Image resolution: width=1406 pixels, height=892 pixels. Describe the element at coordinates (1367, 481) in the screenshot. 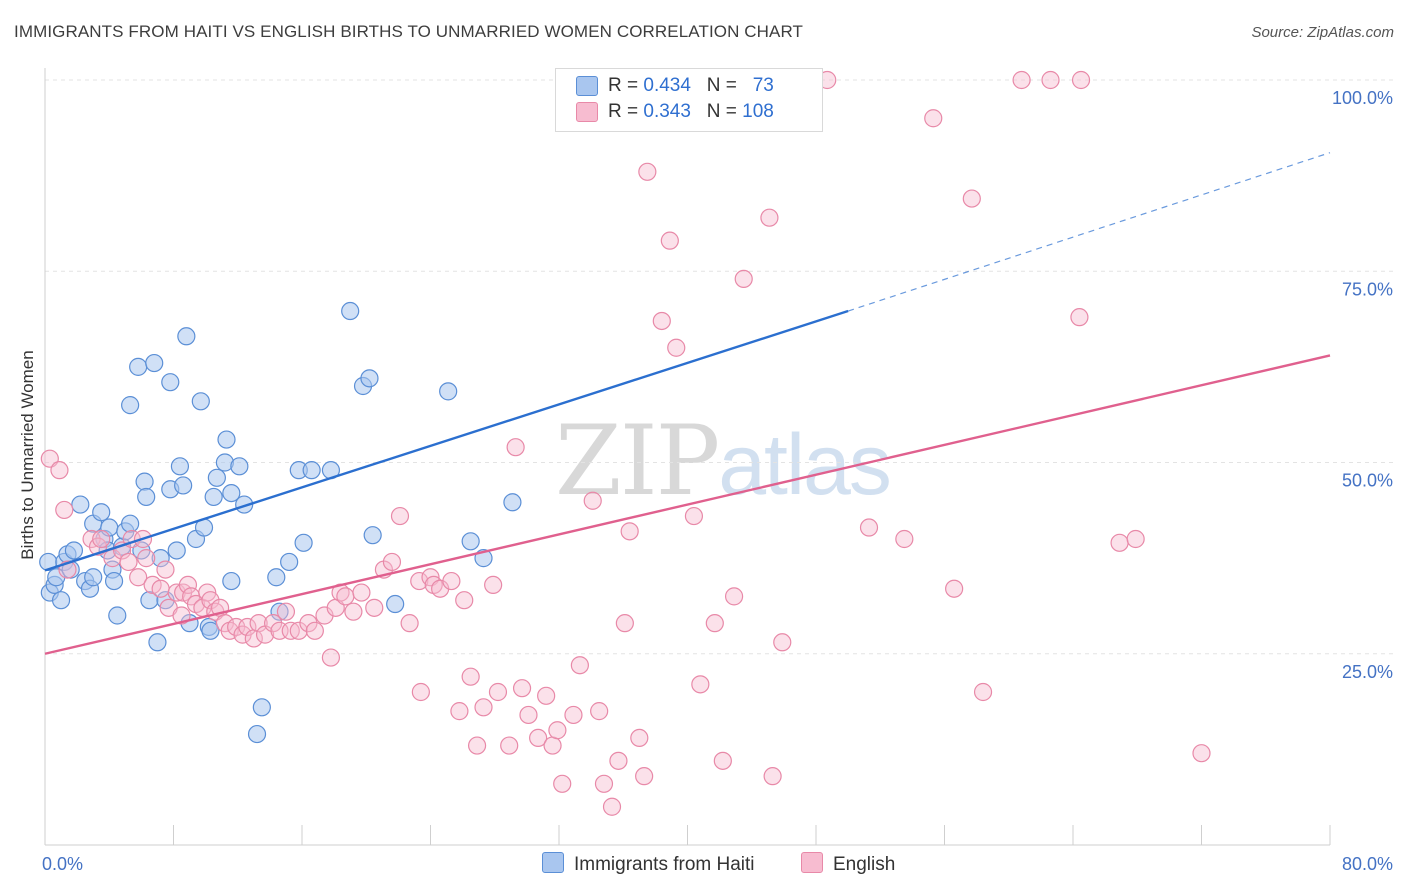

I see `y-tick-label: 50.0%` at that location.